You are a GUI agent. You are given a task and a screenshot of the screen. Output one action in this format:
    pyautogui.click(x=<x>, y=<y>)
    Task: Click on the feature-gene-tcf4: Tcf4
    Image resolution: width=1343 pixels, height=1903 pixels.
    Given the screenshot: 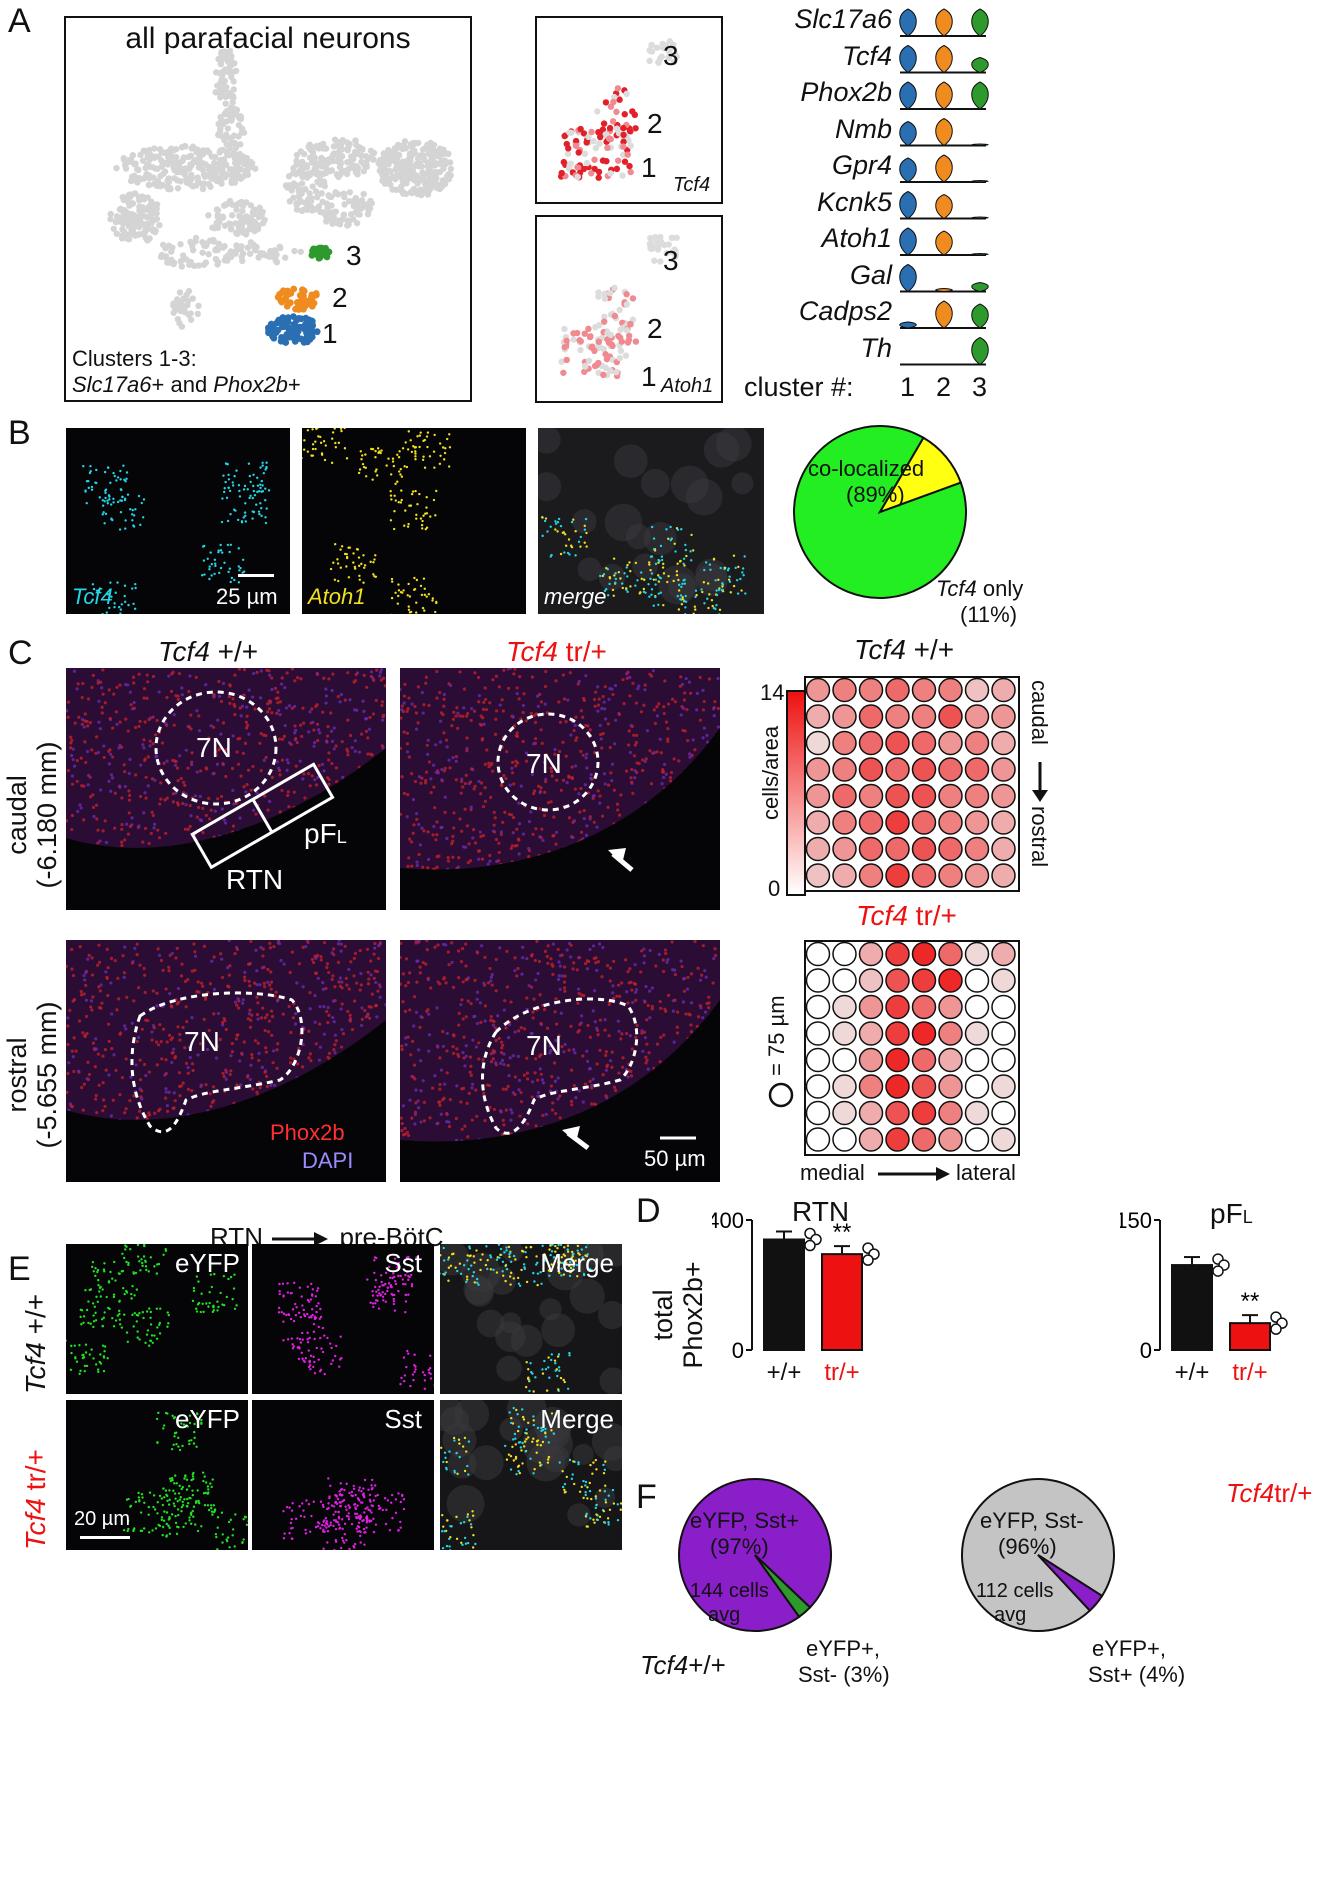 What is the action you would take?
    pyautogui.click(x=692, y=185)
    